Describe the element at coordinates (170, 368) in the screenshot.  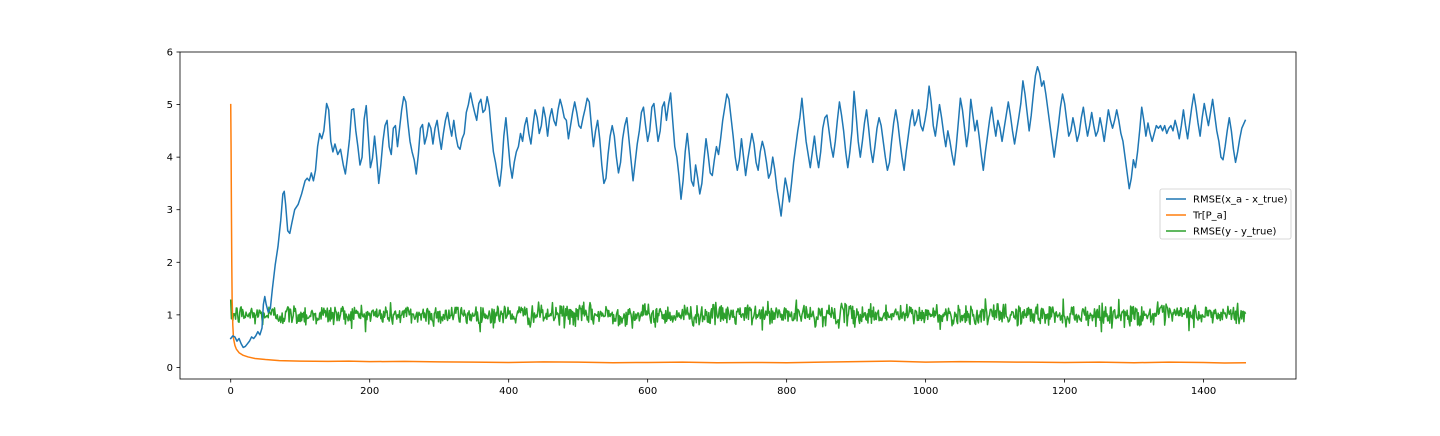
I see `y-tick-label: 0` at that location.